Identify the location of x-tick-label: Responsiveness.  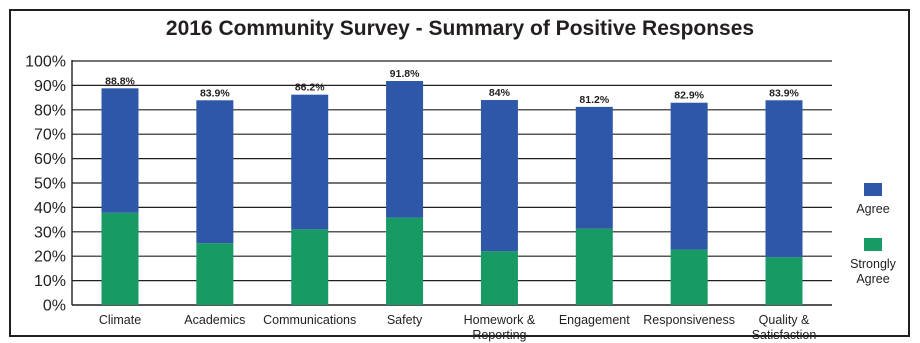
(689, 320).